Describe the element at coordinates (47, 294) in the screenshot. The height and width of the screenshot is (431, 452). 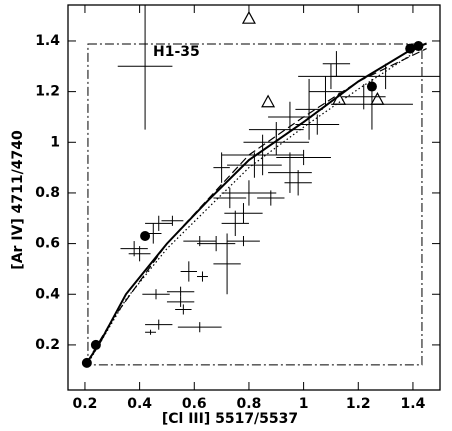
I see `y-tick-label: 0.4` at that location.